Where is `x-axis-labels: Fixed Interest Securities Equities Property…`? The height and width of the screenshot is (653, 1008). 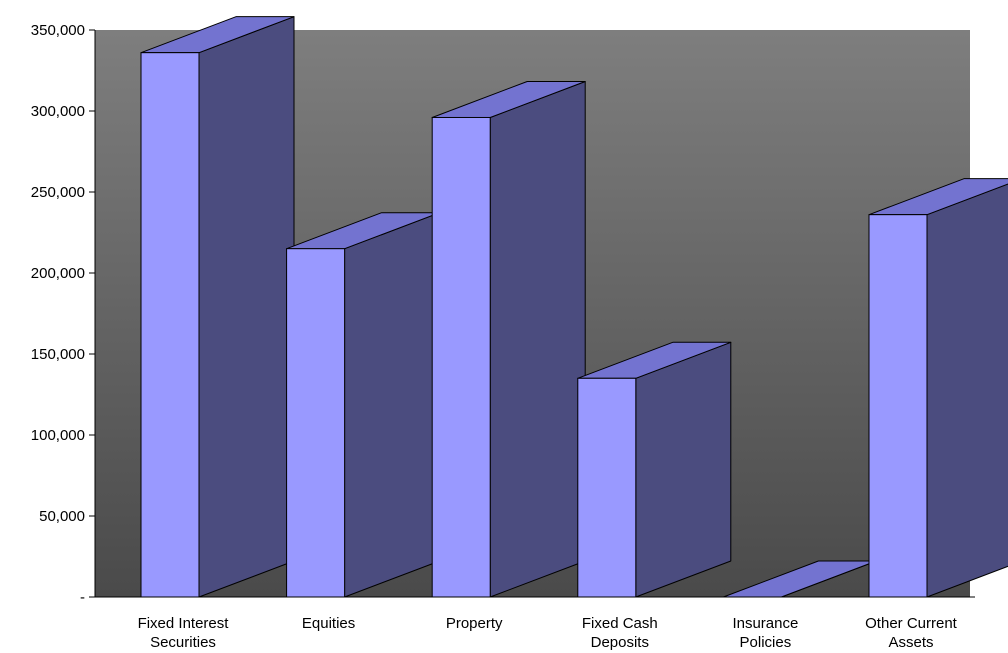 x-axis-labels: Fixed Interest Securities Equities Property… is located at coordinates (548, 633).